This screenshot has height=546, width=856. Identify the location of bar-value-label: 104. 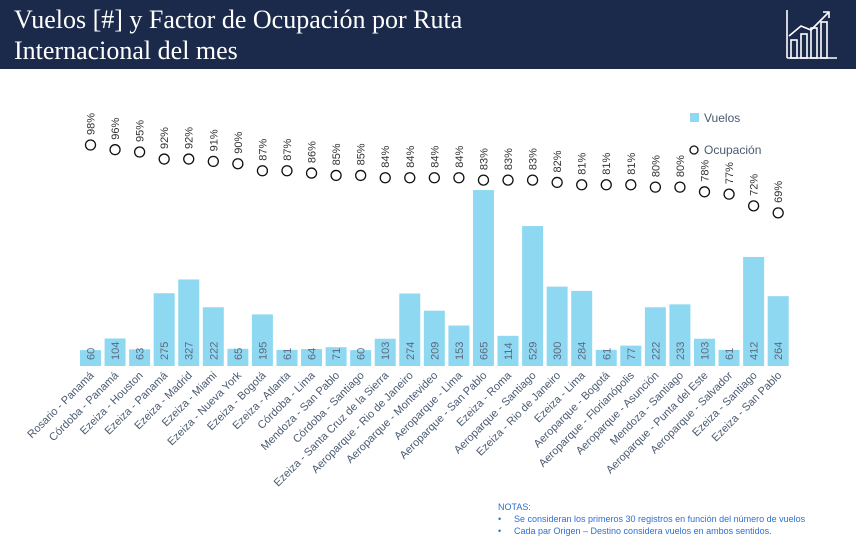
(116, 351).